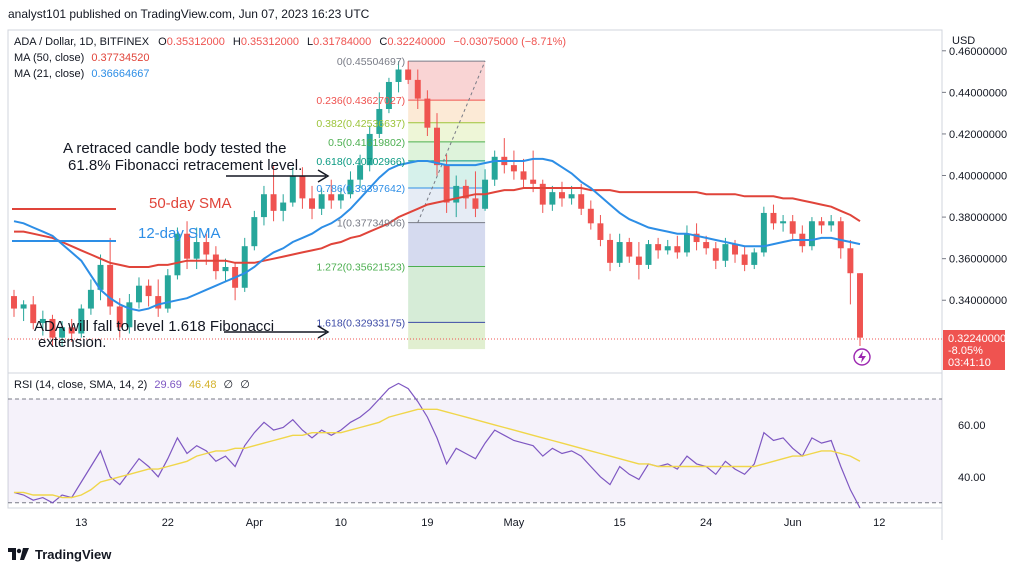  I want to click on price-tick-label: 0.34000000, so click(978, 301).